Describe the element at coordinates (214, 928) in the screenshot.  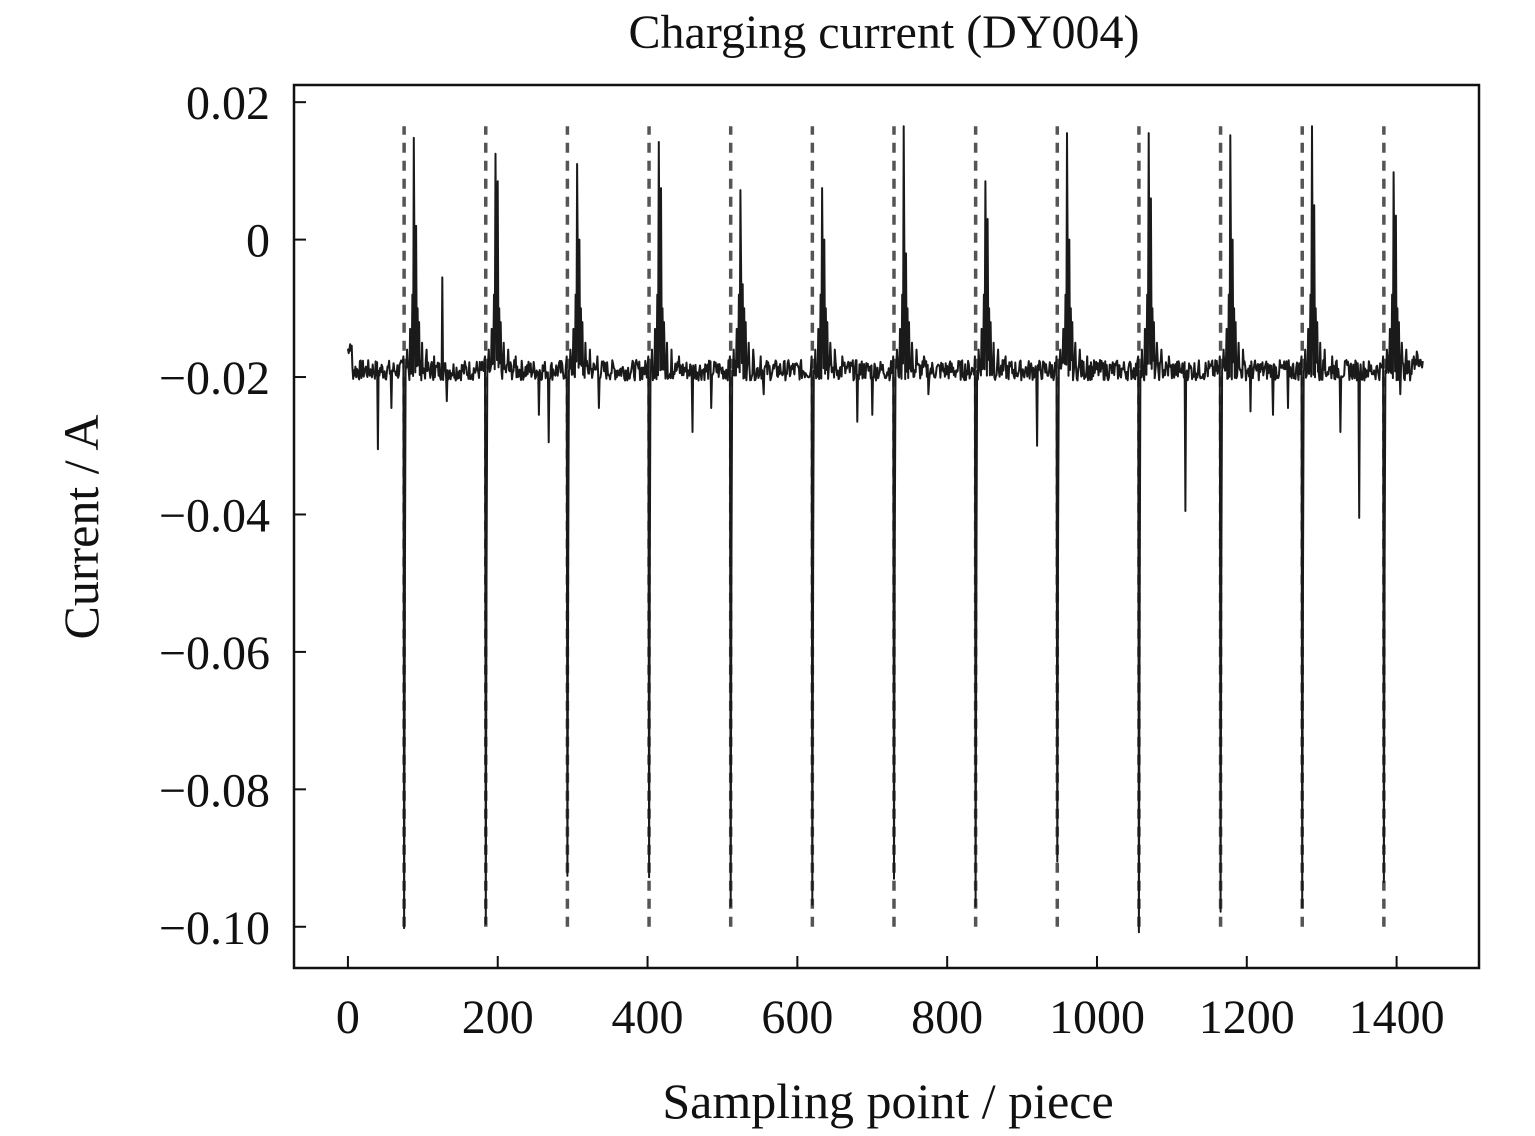
I see `y-tick-label: −0.10` at that location.